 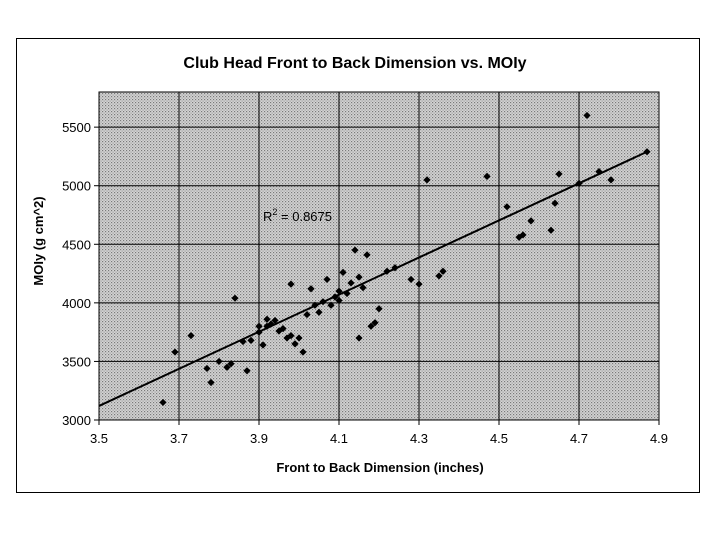 What do you see at coordinates (339, 438) in the screenshot?
I see `x-tick-label: 4.1` at bounding box center [339, 438].